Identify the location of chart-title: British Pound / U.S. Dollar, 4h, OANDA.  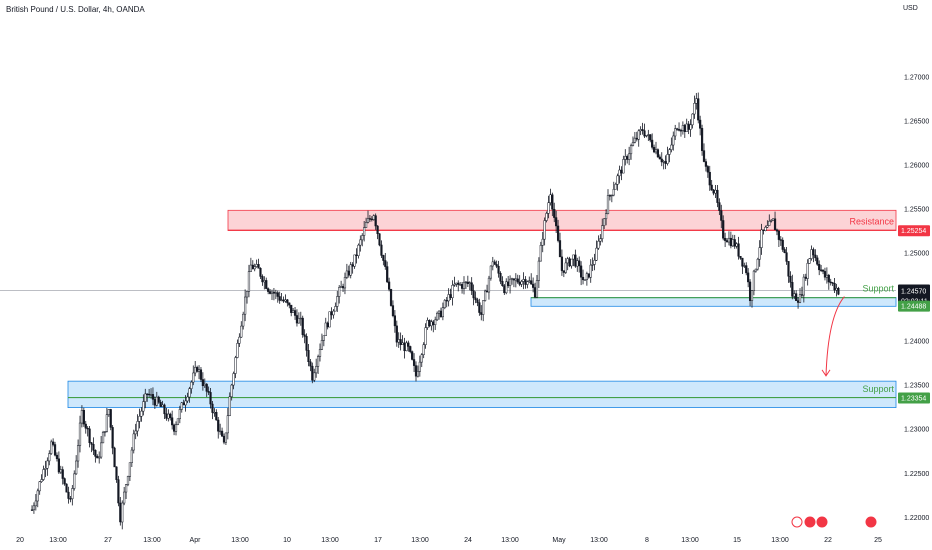
(75, 9).